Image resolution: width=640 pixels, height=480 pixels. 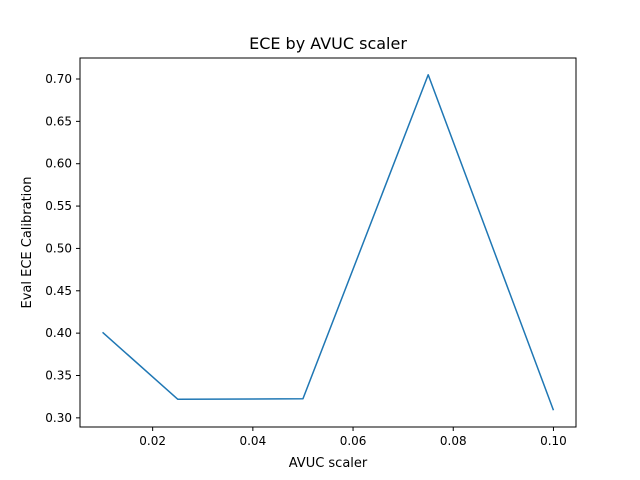 What do you see at coordinates (58, 418) in the screenshot?
I see `y-tick-label: 0.30` at bounding box center [58, 418].